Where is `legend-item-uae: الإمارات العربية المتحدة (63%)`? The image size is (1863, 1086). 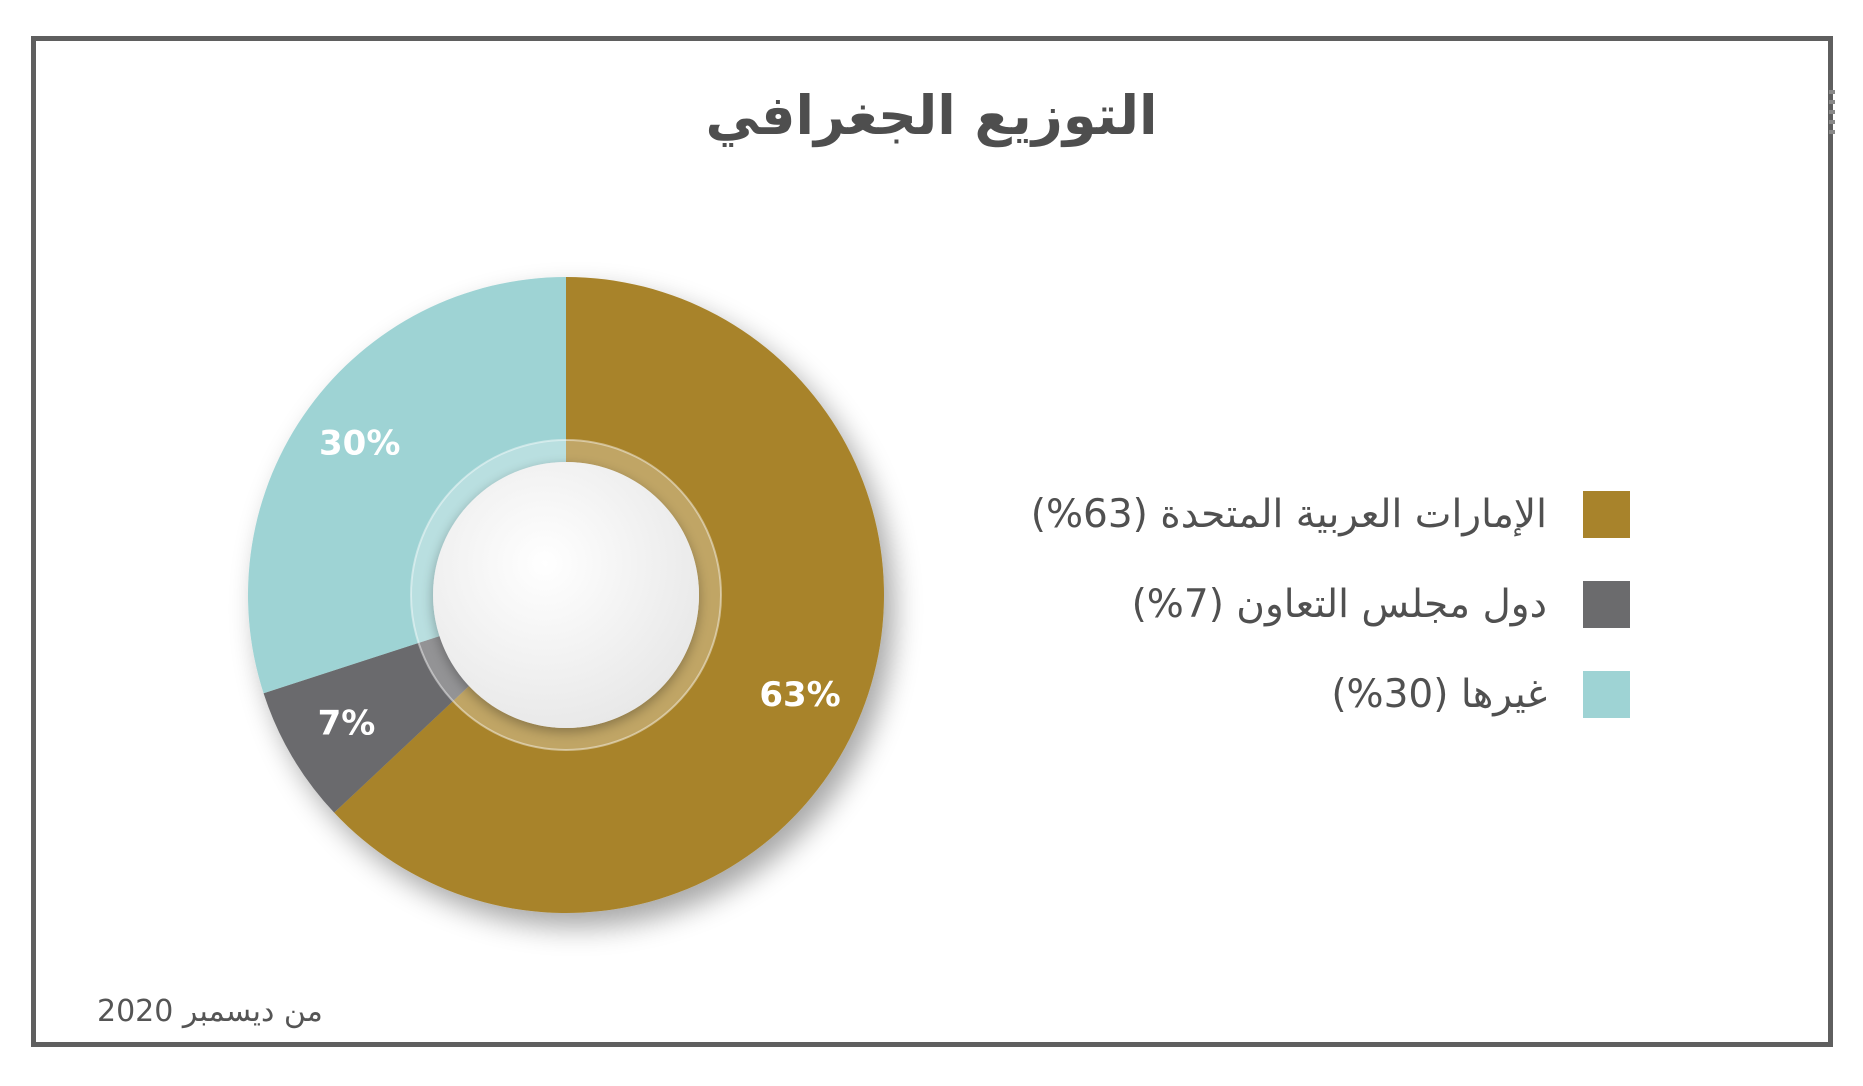 legend-item-uae: الإمارات العربية المتحدة (63%) is located at coordinates (1265, 514).